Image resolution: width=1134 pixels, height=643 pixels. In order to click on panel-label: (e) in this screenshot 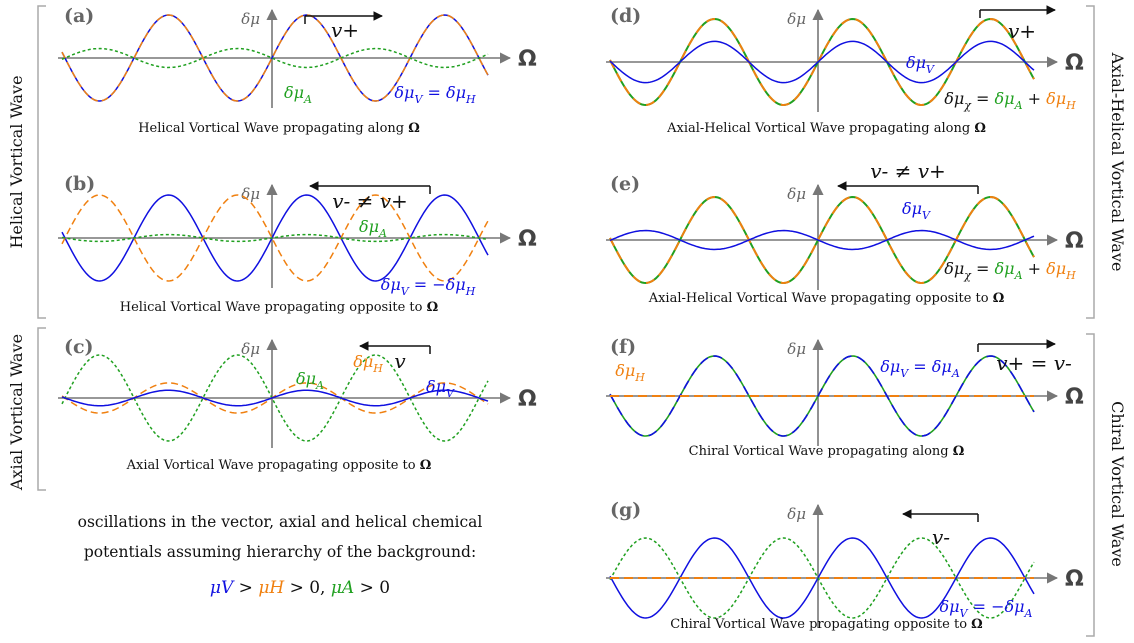, I will do `click(625, 184)`.